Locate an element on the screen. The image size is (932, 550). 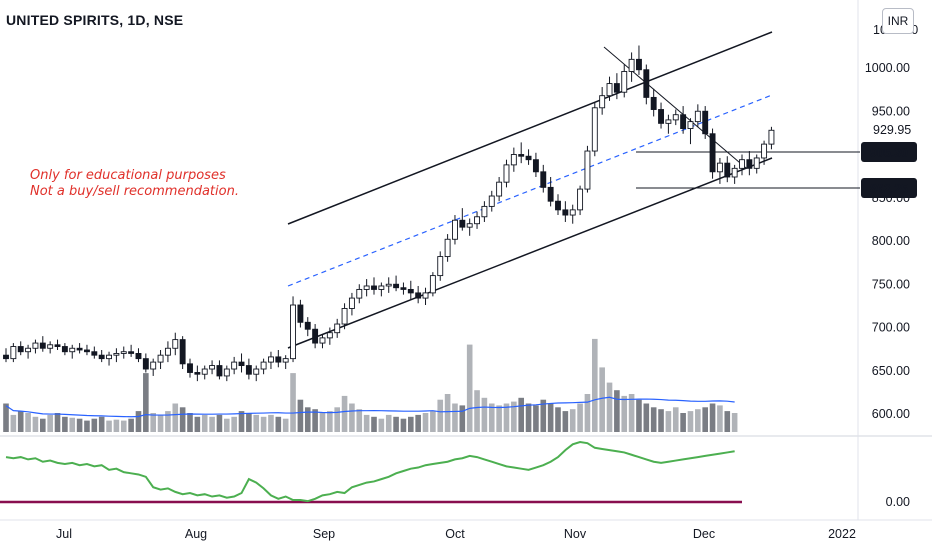
disclaimer-line-1: Only for educational purposes is located at coordinates (128, 175).